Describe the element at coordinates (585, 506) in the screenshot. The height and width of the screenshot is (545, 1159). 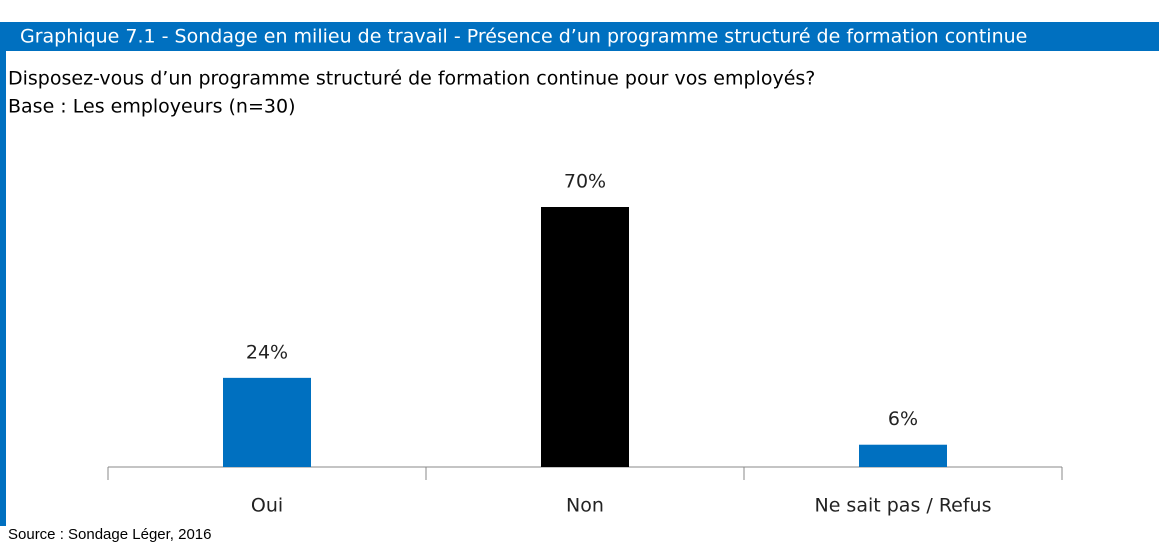
I see `x-tick-label: Non` at that location.